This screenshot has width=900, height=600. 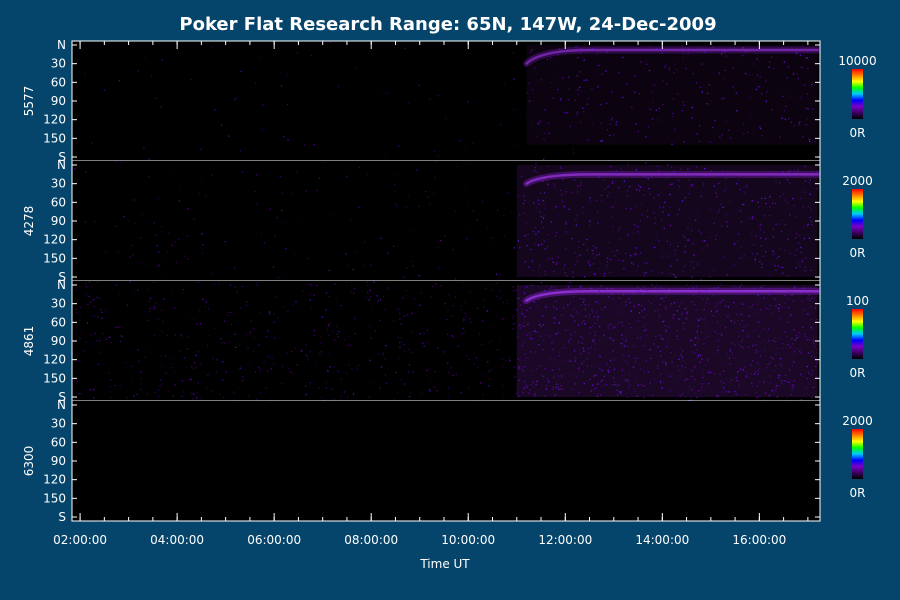 I want to click on y-tick-label: N, so click(x=61, y=405).